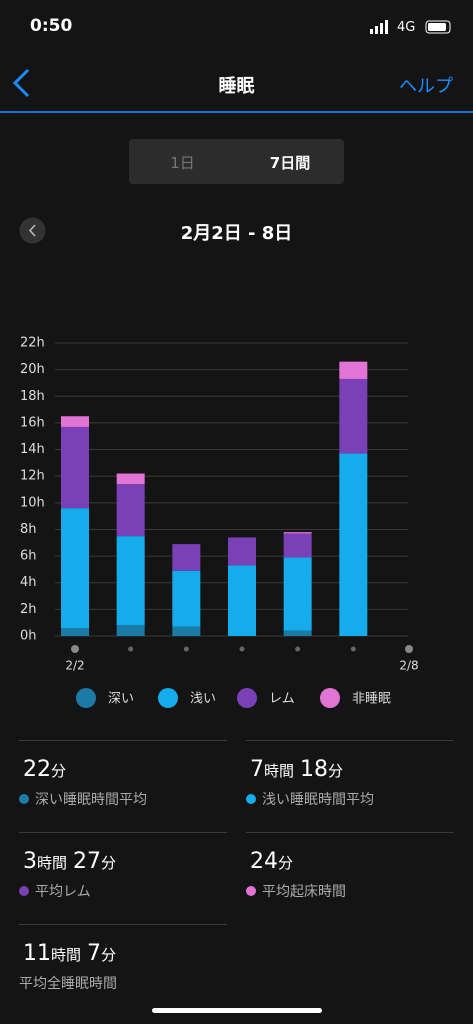 The width and height of the screenshot is (473, 1024). What do you see at coordinates (123, 786) in the screenshot?
I see `stat: 22分深い睡眠時間平均` at bounding box center [123, 786].